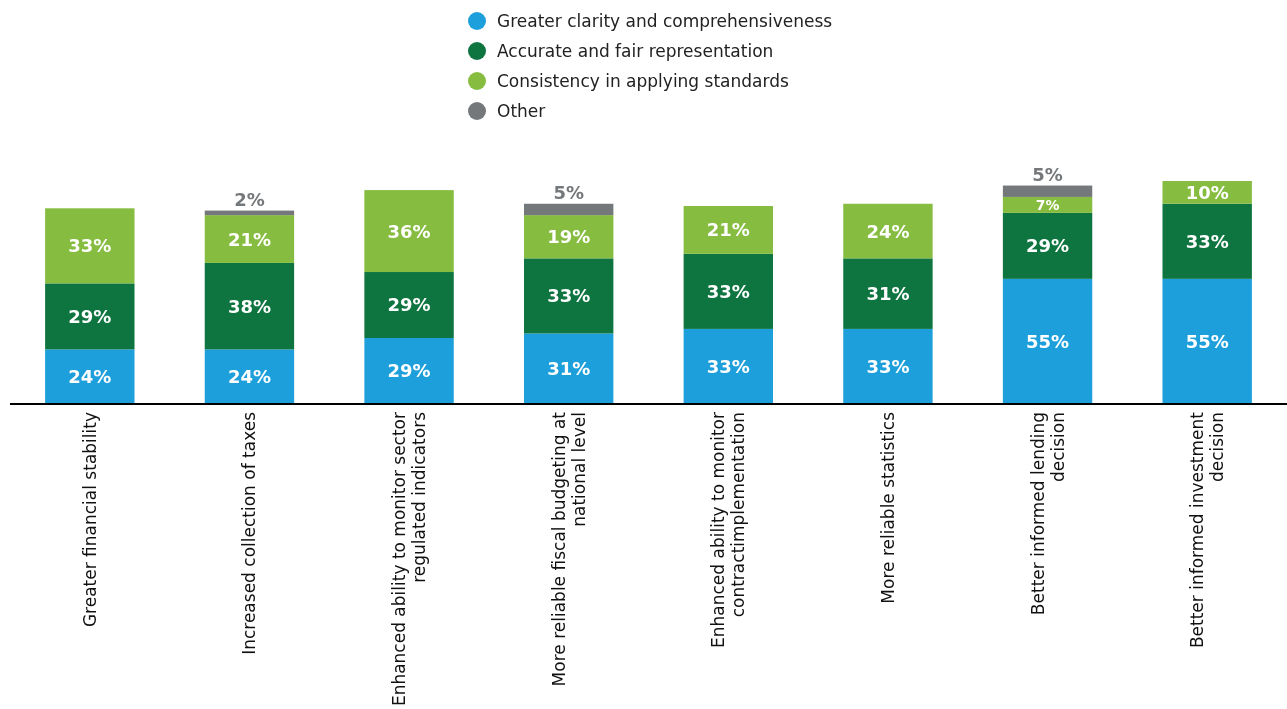 The height and width of the screenshot is (709, 1287). Describe the element at coordinates (568, 549) in the screenshot. I see `x-tick-label: More reliable fiscal budgeting at national level` at that location.